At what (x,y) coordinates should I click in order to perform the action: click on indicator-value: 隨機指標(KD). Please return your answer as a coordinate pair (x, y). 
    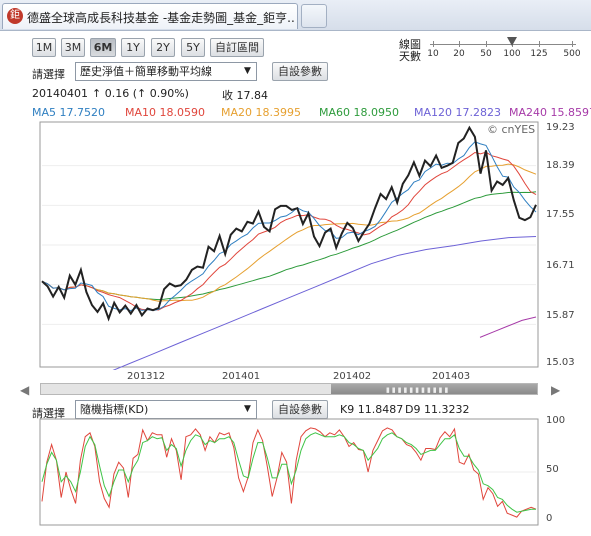
    Looking at the image, I should click on (114, 409).